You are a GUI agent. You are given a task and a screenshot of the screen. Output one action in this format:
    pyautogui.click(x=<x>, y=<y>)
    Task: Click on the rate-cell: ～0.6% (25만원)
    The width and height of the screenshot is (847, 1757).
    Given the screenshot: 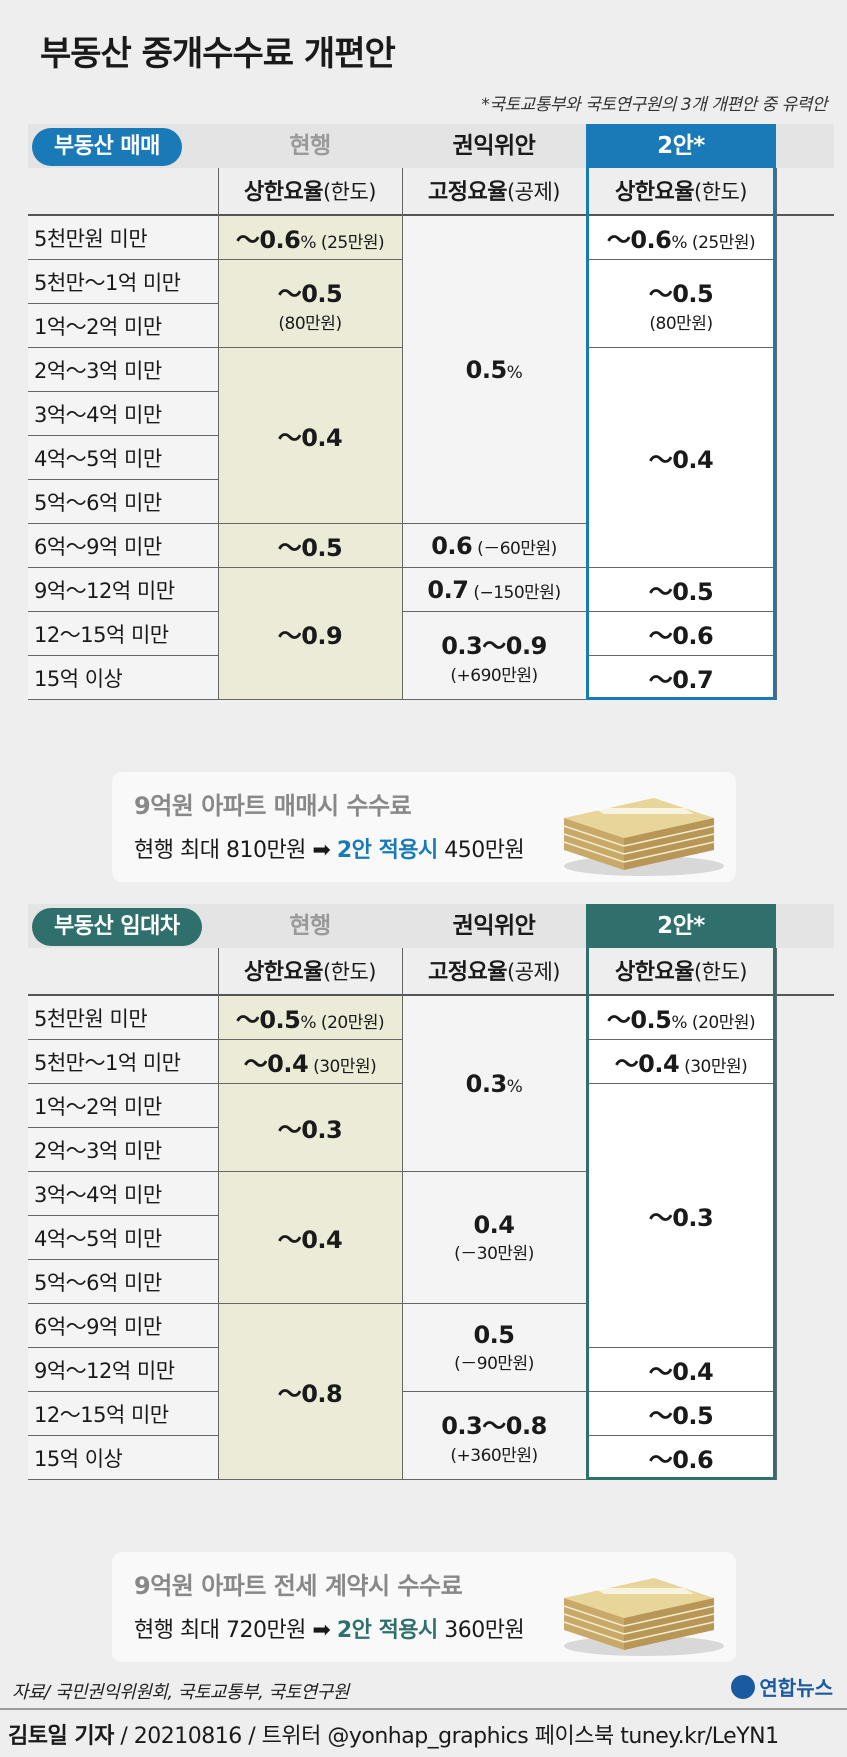 What is the action you would take?
    pyautogui.click(x=310, y=238)
    